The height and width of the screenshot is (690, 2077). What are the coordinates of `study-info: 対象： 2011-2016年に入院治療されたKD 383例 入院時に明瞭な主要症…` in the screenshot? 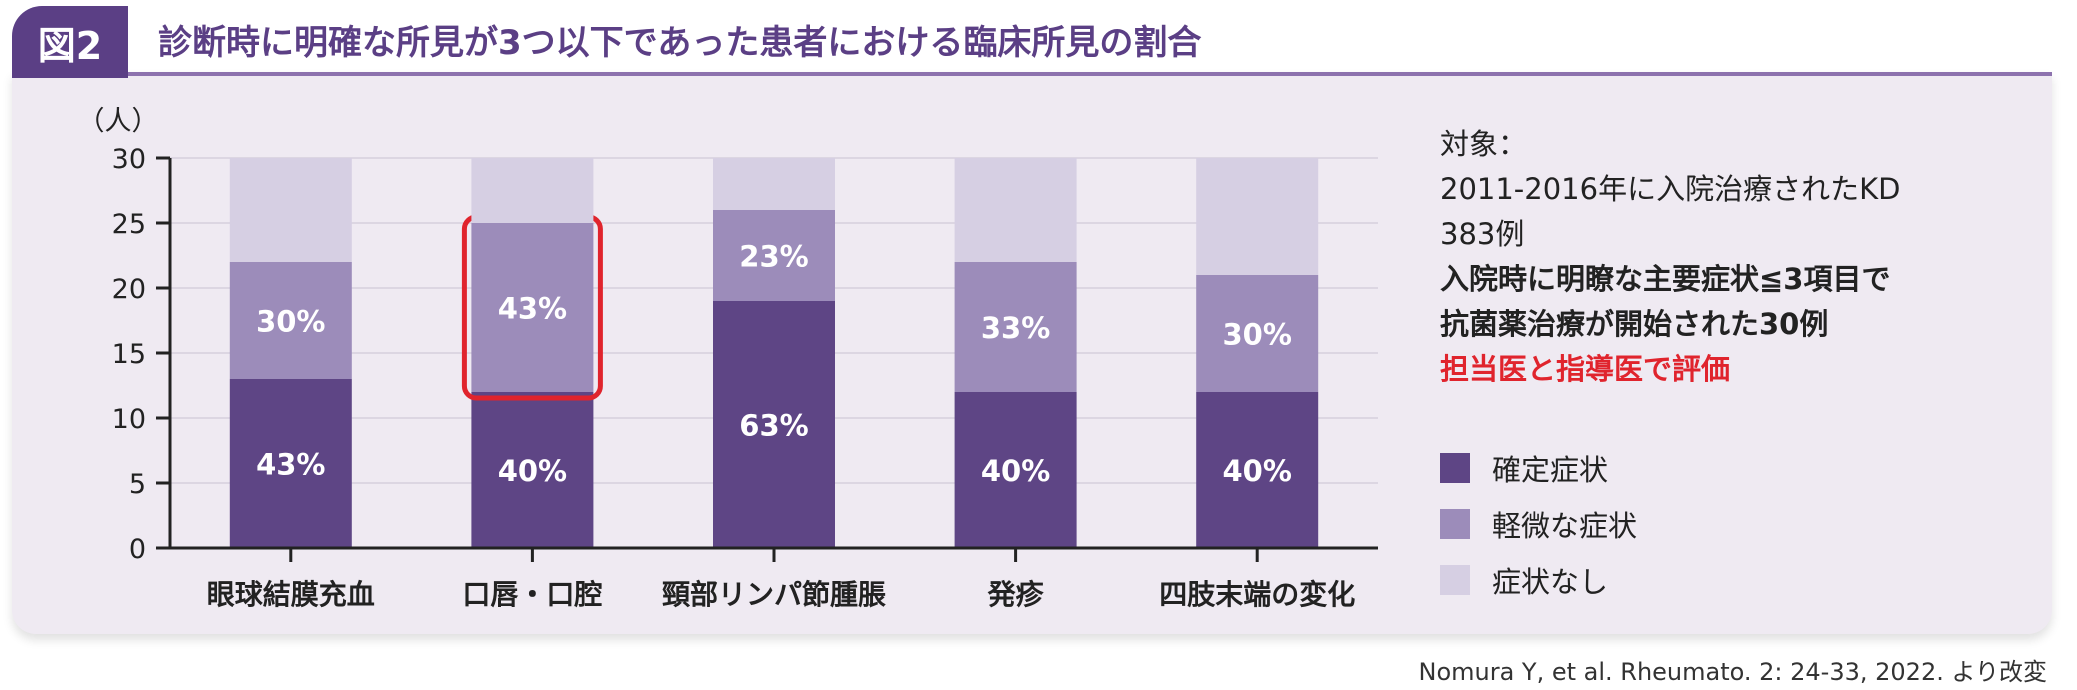 It's located at (1740, 257).